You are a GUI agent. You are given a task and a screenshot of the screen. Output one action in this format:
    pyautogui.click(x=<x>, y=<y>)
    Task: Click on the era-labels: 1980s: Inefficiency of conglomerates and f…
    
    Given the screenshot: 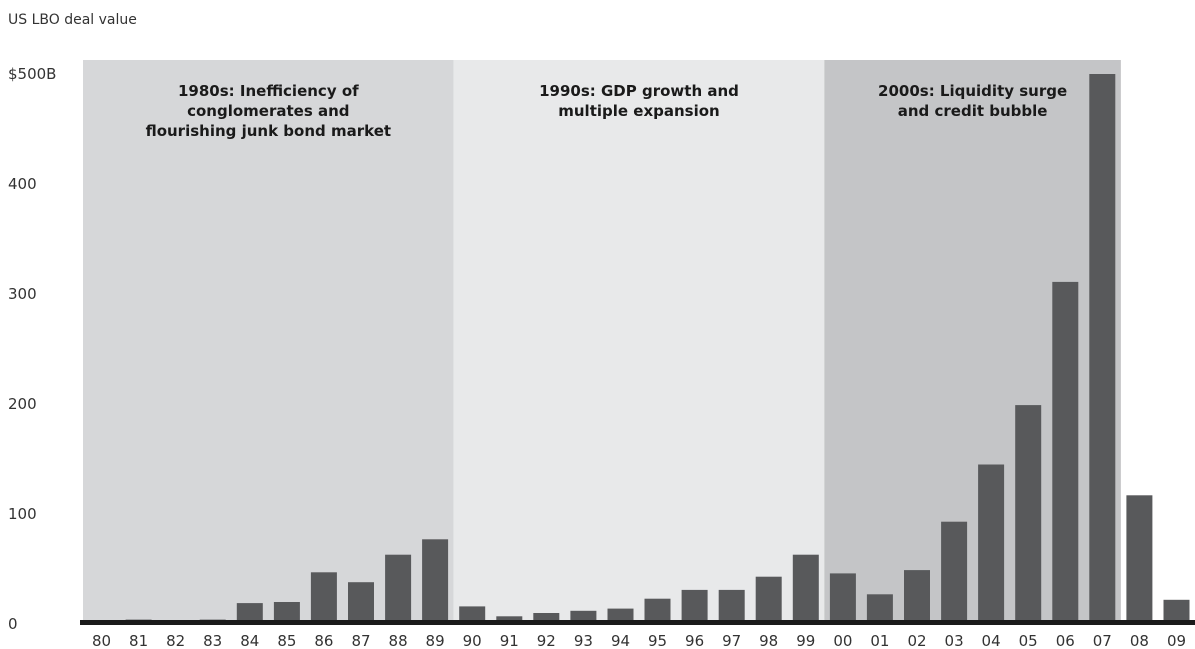 What is the action you would take?
    pyautogui.click(x=607, y=111)
    